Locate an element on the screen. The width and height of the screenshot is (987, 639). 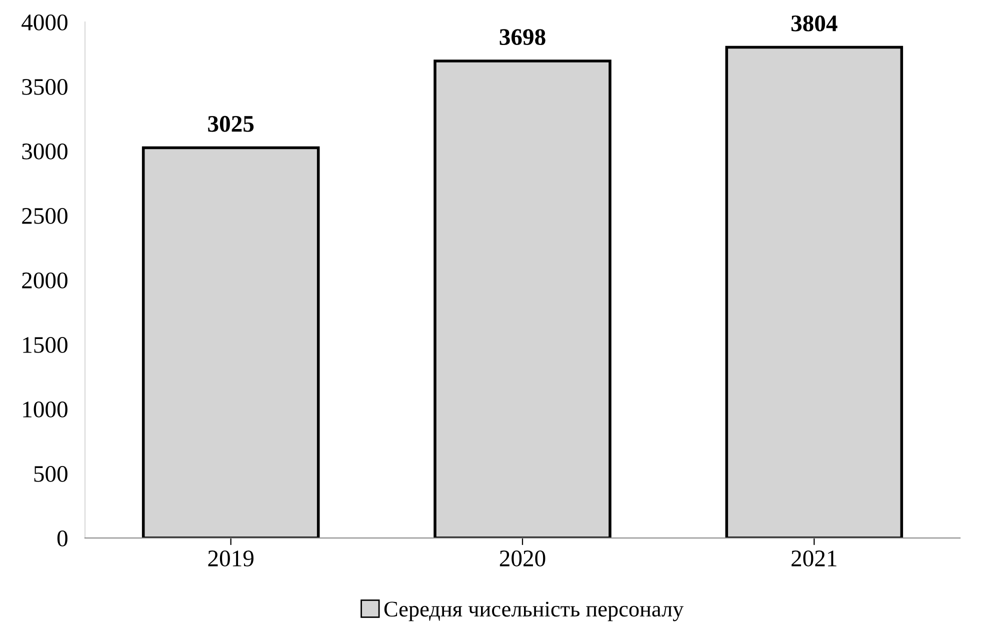
x-tick-label: 2019 is located at coordinates (231, 558).